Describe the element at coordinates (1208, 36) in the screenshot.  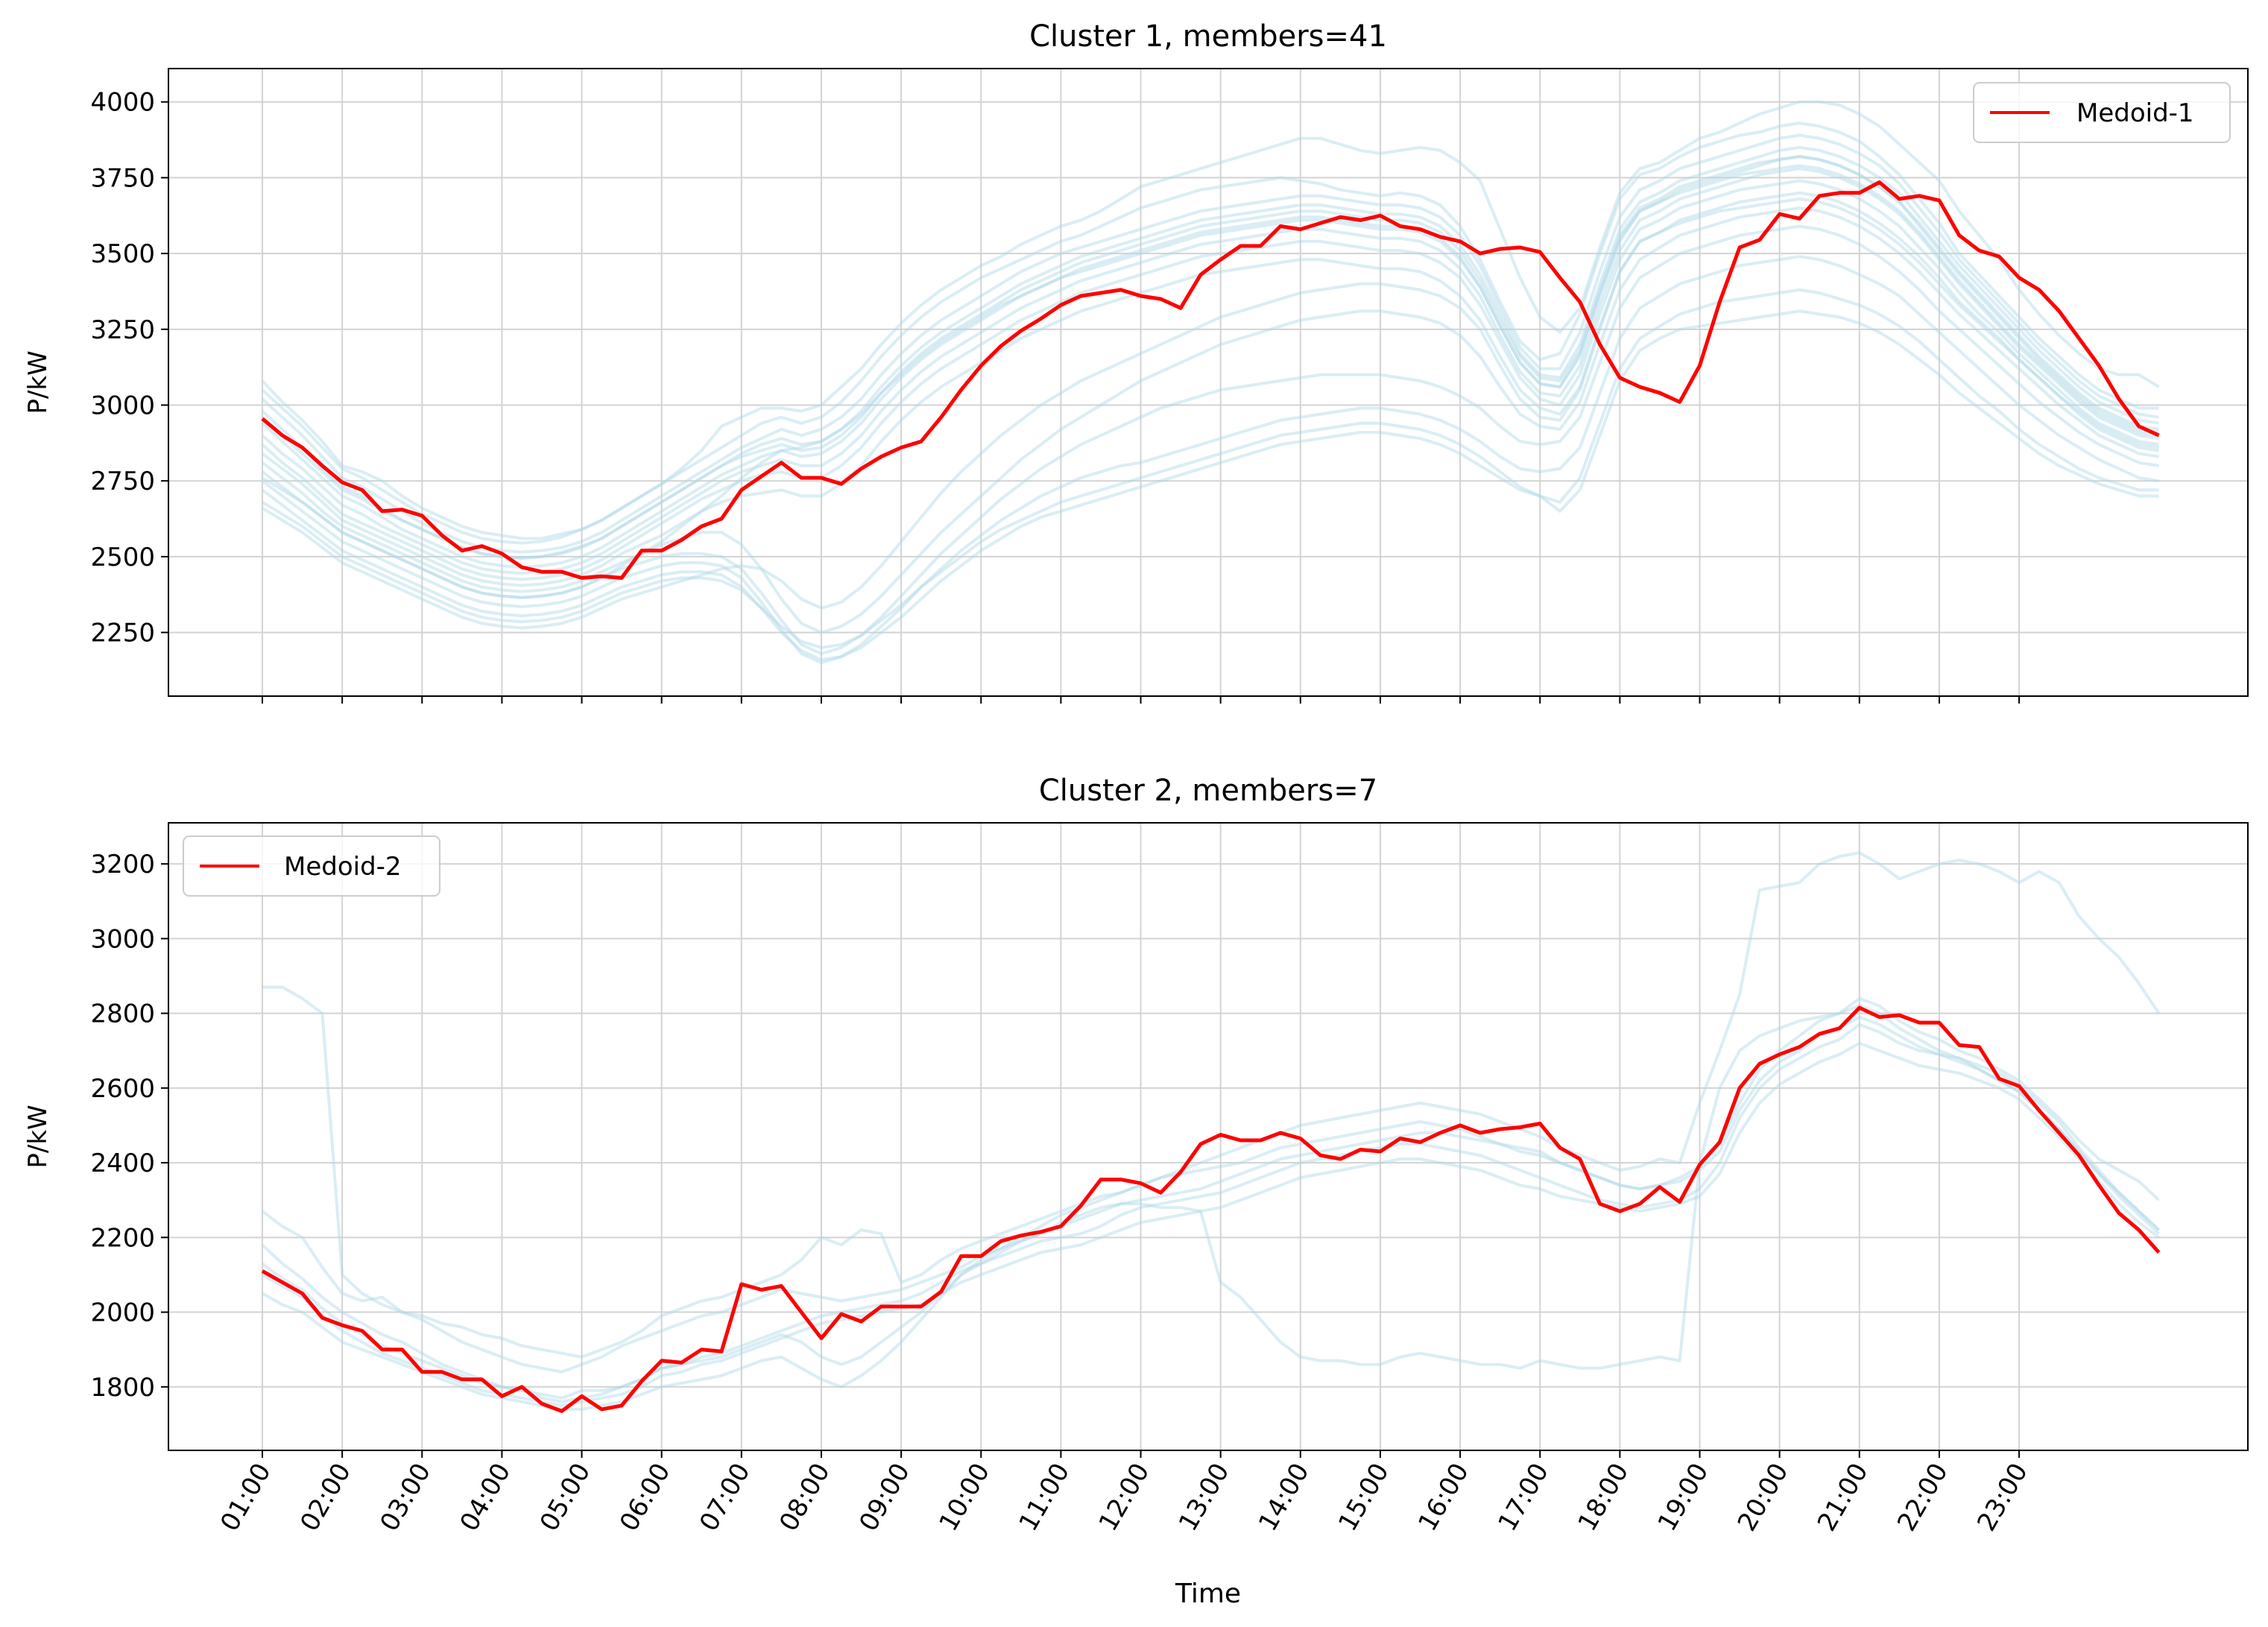
I see `cluster-1-title: Cluster 1, members=41` at that location.